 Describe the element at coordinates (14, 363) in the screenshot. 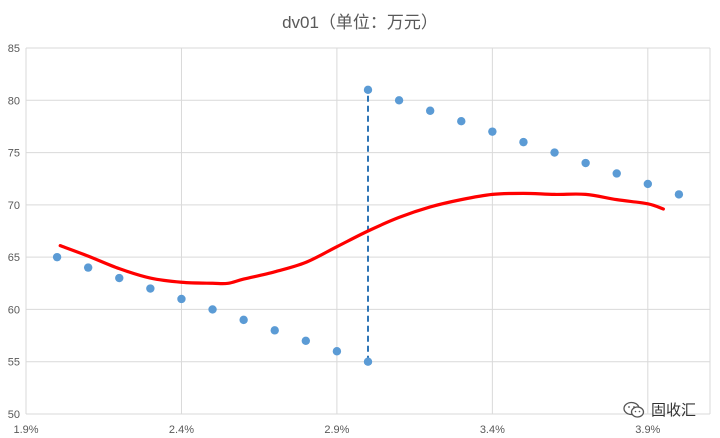

I see `y-tick-label: 55` at that location.